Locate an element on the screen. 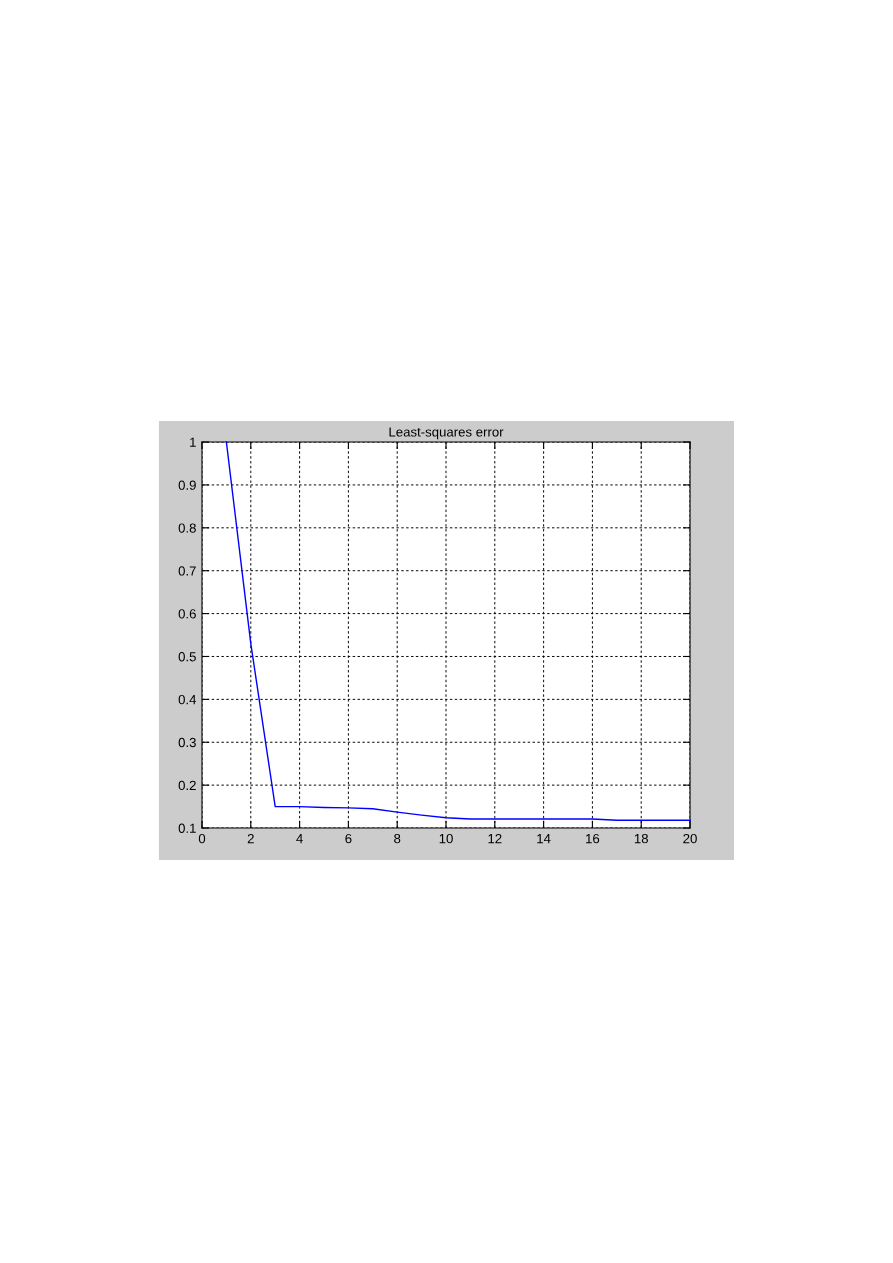 The width and height of the screenshot is (893, 1263). chart-title: Least-squares error is located at coordinates (446, 433).